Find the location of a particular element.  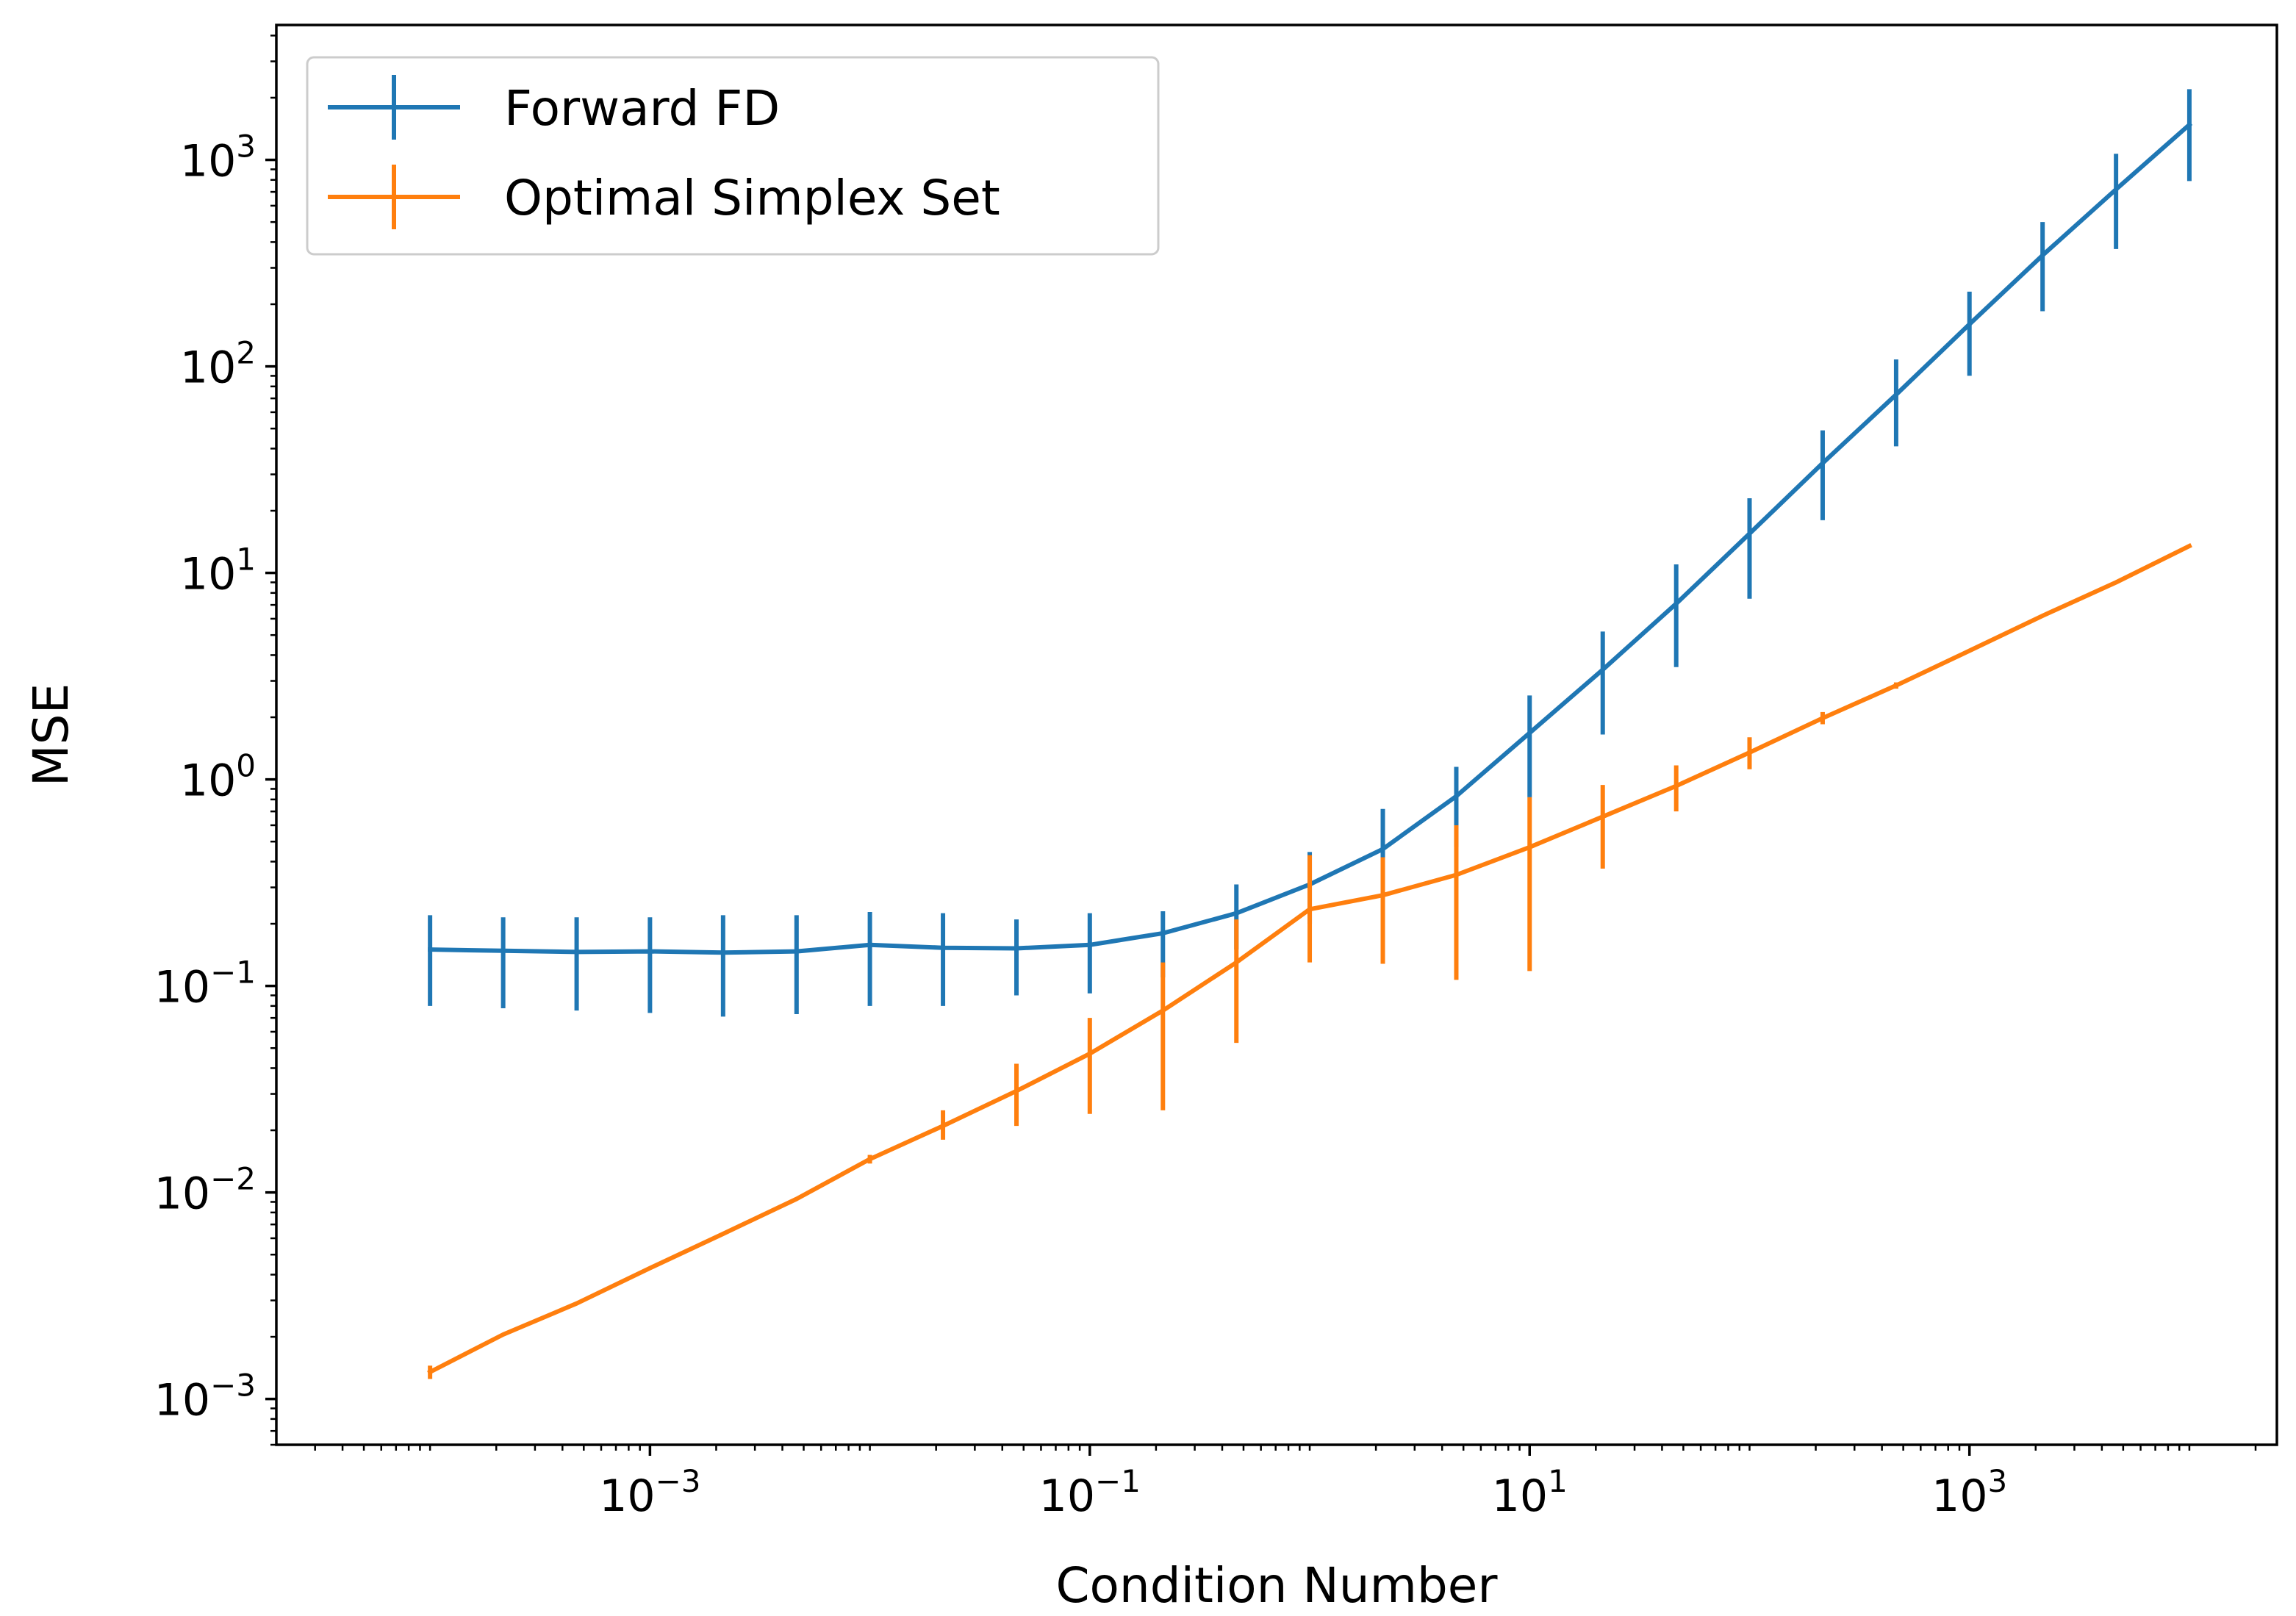

legend: Forward FD Optimal Simplex Set is located at coordinates (733, 156).